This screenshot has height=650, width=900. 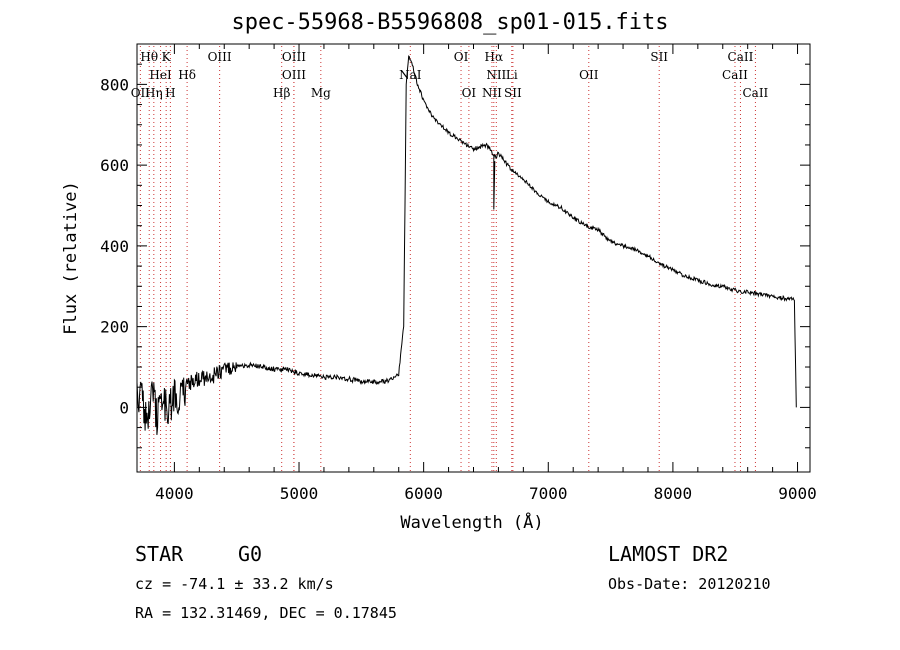 What do you see at coordinates (71, 258) in the screenshot?
I see `y-axis-label: Flux (relative)` at bounding box center [71, 258].